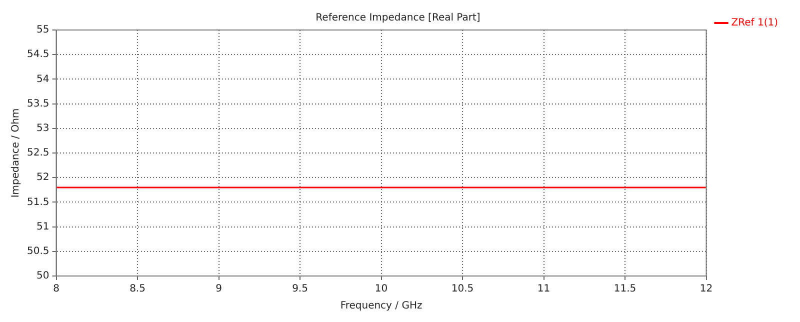 The image size is (800, 322). I want to click on x-tick-label: 8, so click(56, 289).